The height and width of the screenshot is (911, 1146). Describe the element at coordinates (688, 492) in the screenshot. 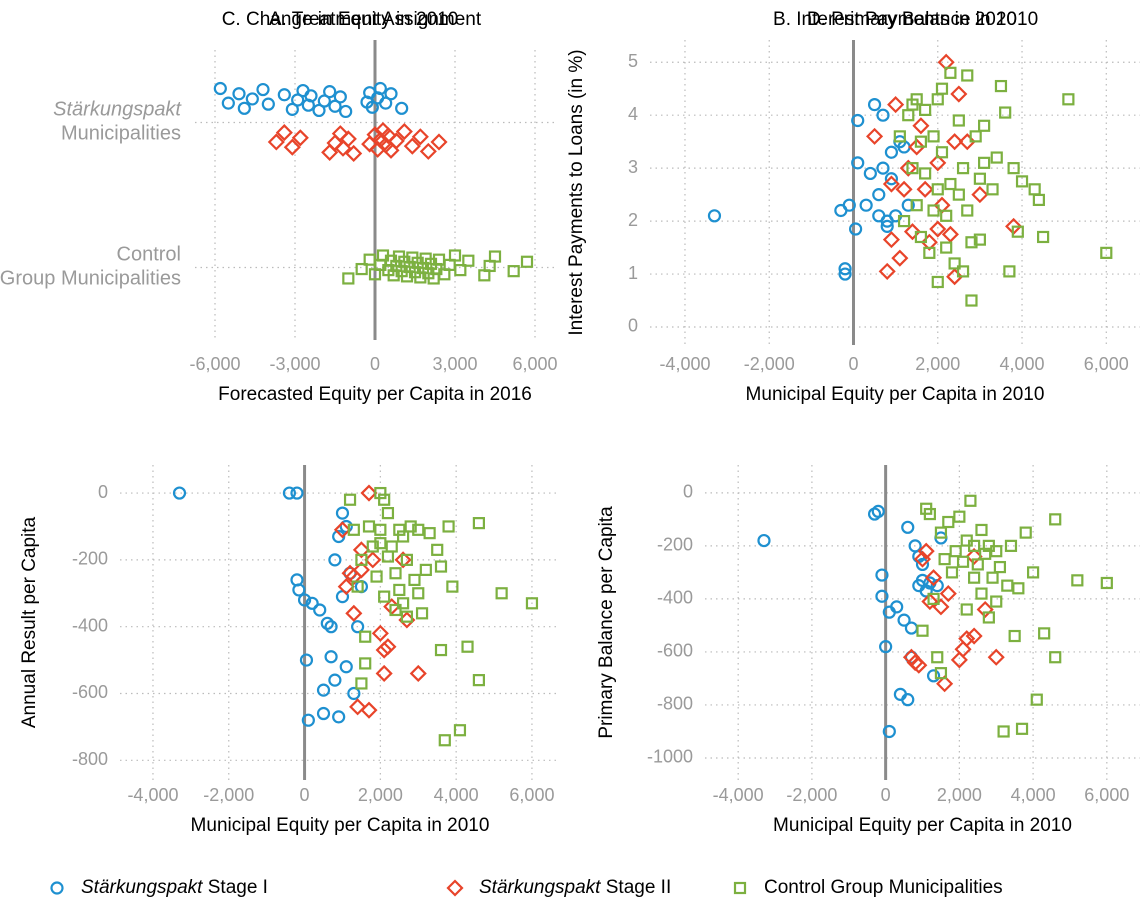

I see `y-tick-label: 0` at that location.